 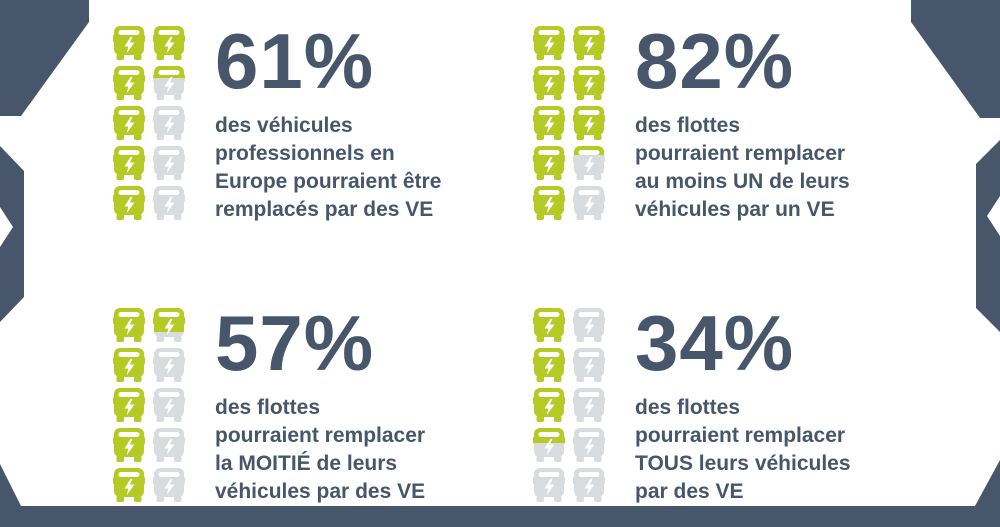 What do you see at coordinates (993, 216) in the screenshot?
I see `frame-notch-right` at bounding box center [993, 216].